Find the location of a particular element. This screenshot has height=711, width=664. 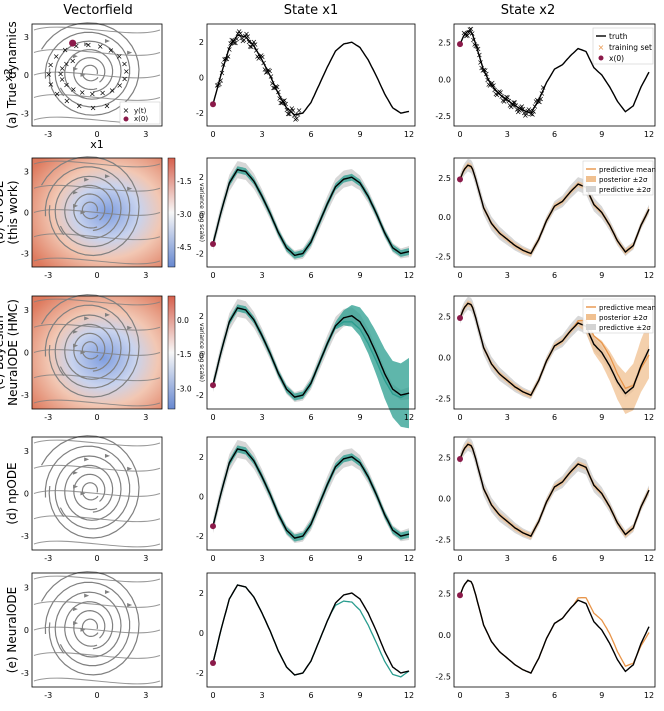

posterior-band is located at coordinates (311, 366).